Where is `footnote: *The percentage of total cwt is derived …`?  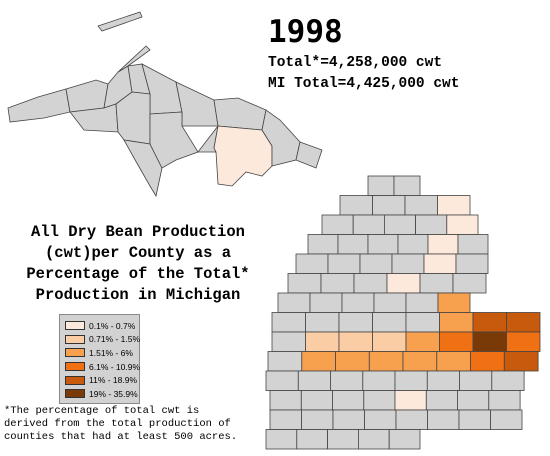
footnote: *The percentage of total cwt is derived … is located at coordinates (141, 424).